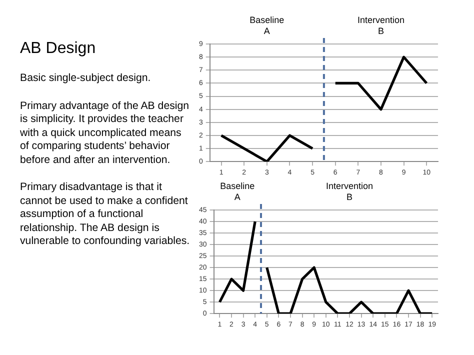  I want to click on text: Primary disadvantage is that it cannot be used to make a confident assumption of a functional relationship. The AB design is vulnerable to confounding variables., so click(105, 214).